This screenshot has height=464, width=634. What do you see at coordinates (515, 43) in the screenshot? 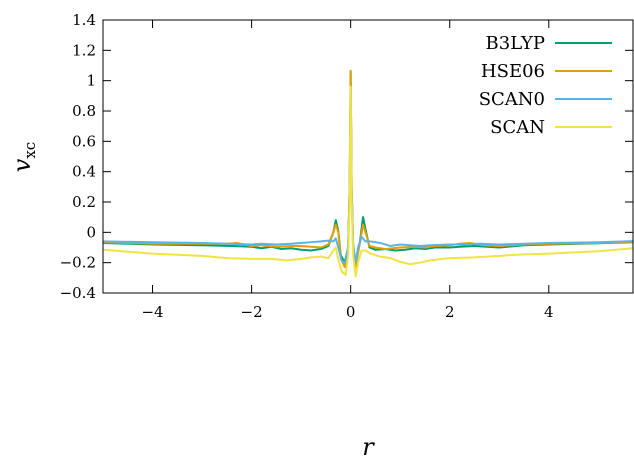
I see `legend-label: B3LYP` at bounding box center [515, 43].